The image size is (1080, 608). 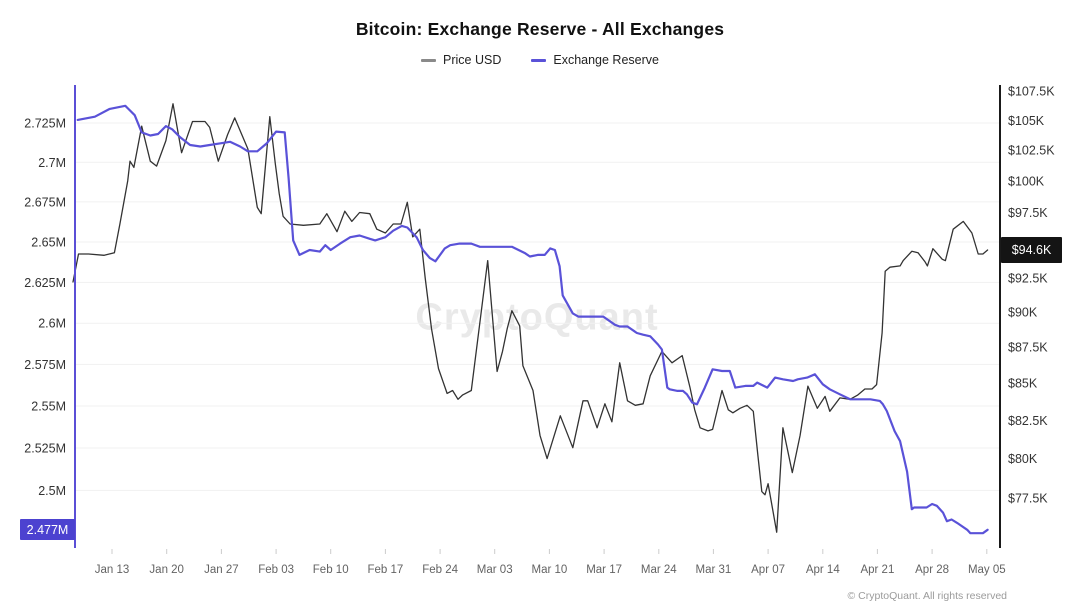 I want to click on right-axis-label: $90K, so click(x=1023, y=313).